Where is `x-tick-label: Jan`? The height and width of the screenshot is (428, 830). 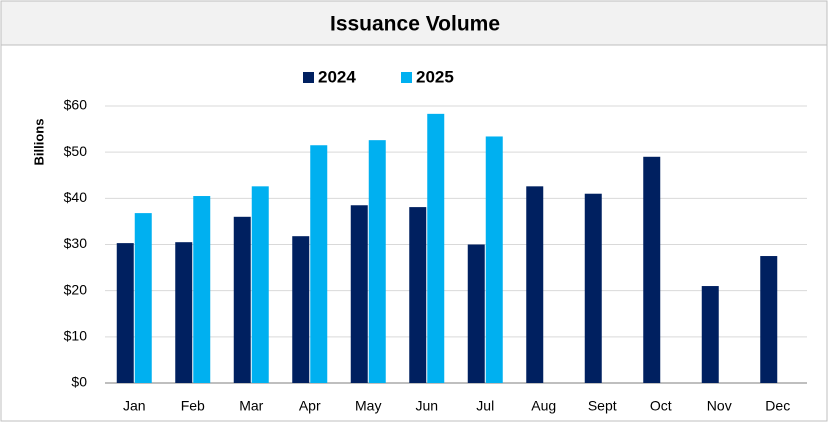 x-tick-label: Jan is located at coordinates (134, 406).